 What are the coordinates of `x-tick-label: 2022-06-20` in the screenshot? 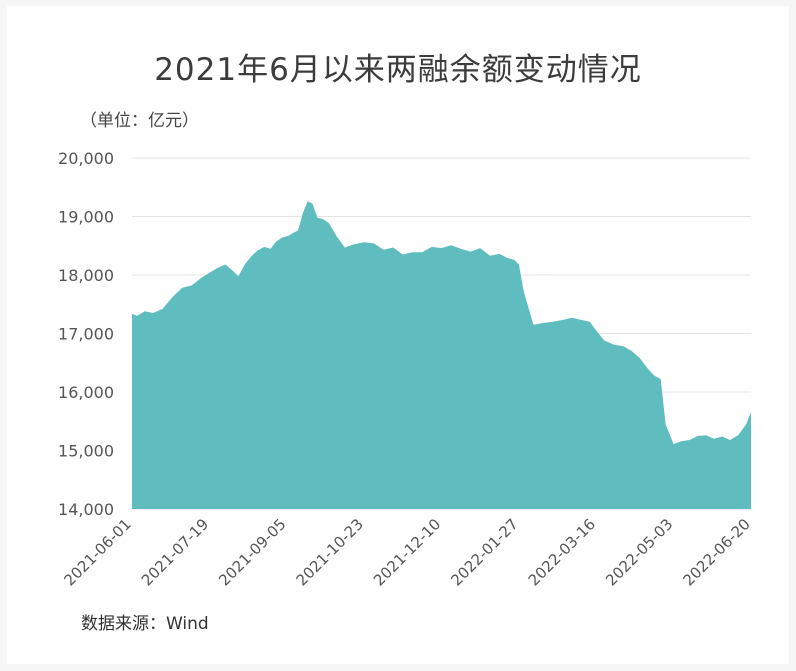 It's located at (716, 552).